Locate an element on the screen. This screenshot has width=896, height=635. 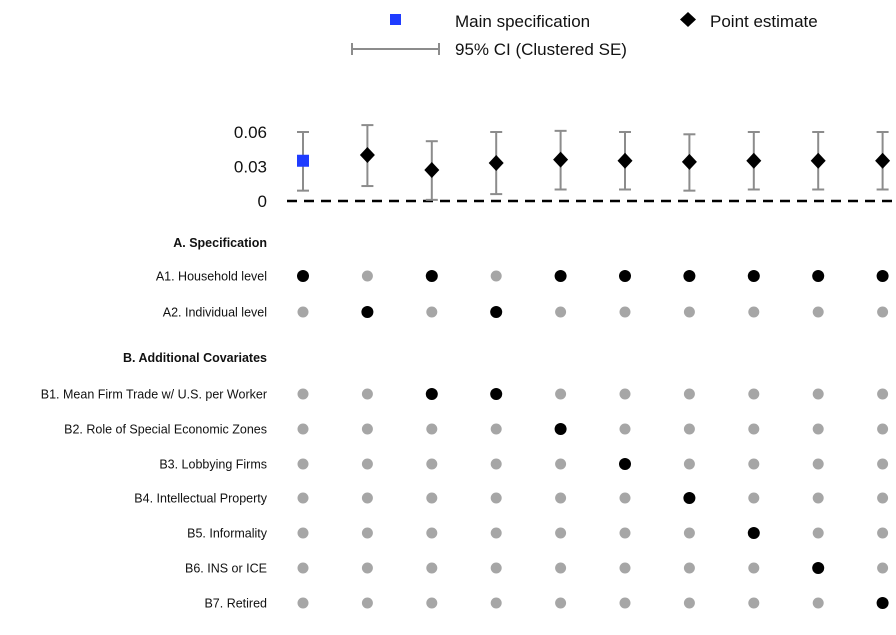
matrix-row: B2. Role of Special Economic Zones is located at coordinates (476, 430).